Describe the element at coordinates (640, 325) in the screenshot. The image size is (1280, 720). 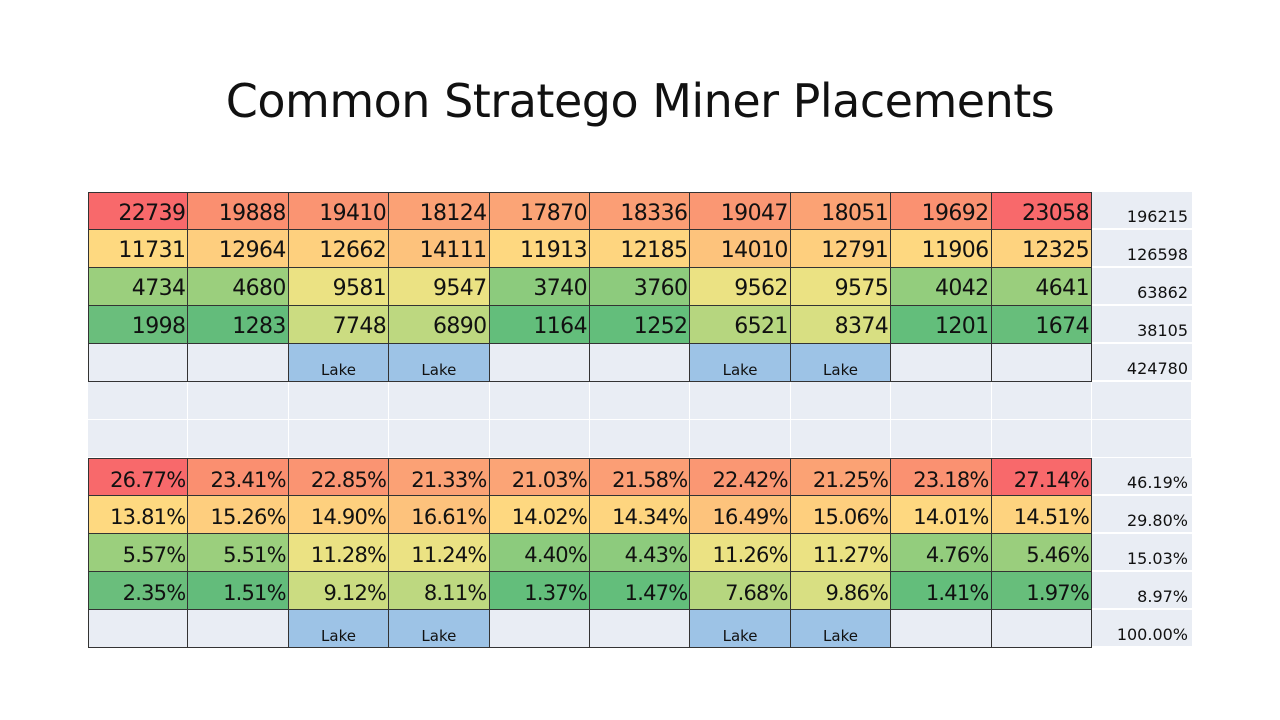
I see `heatmap-cell: 1252` at that location.